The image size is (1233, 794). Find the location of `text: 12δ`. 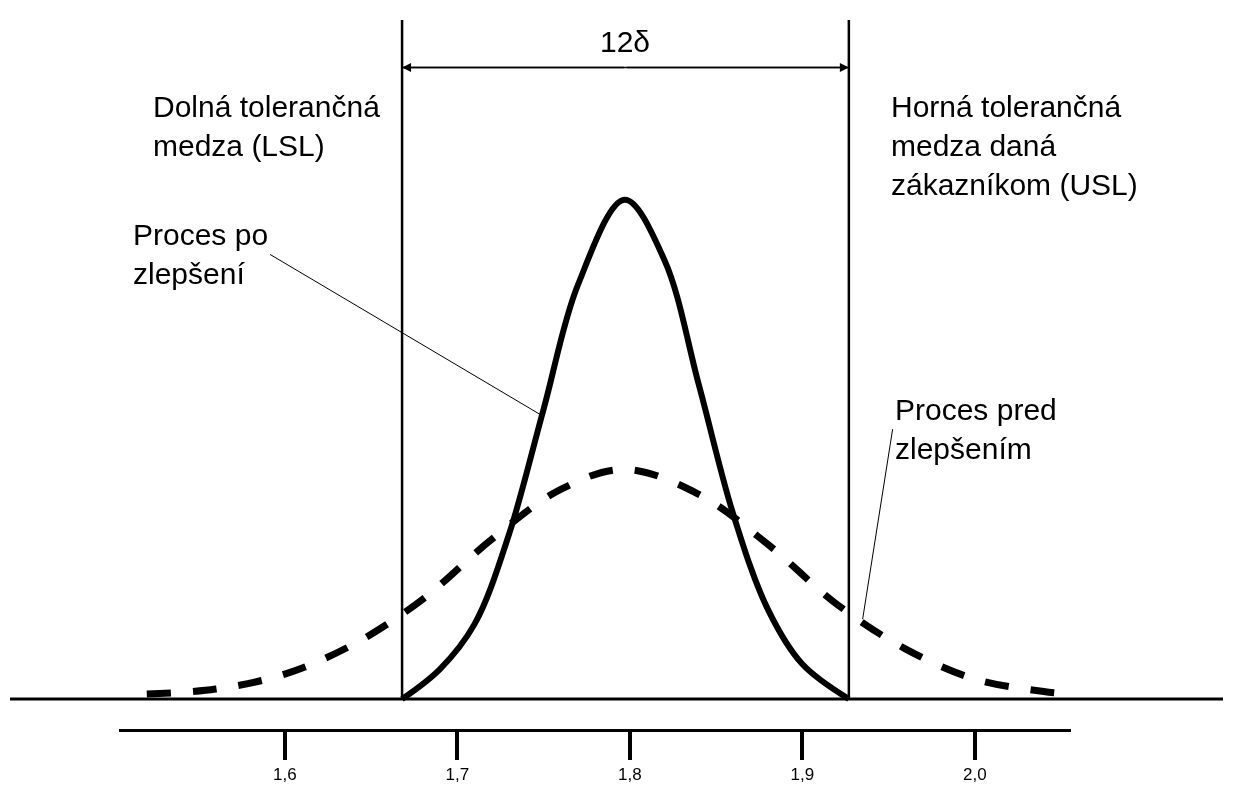

text: 12δ is located at coordinates (625, 41).